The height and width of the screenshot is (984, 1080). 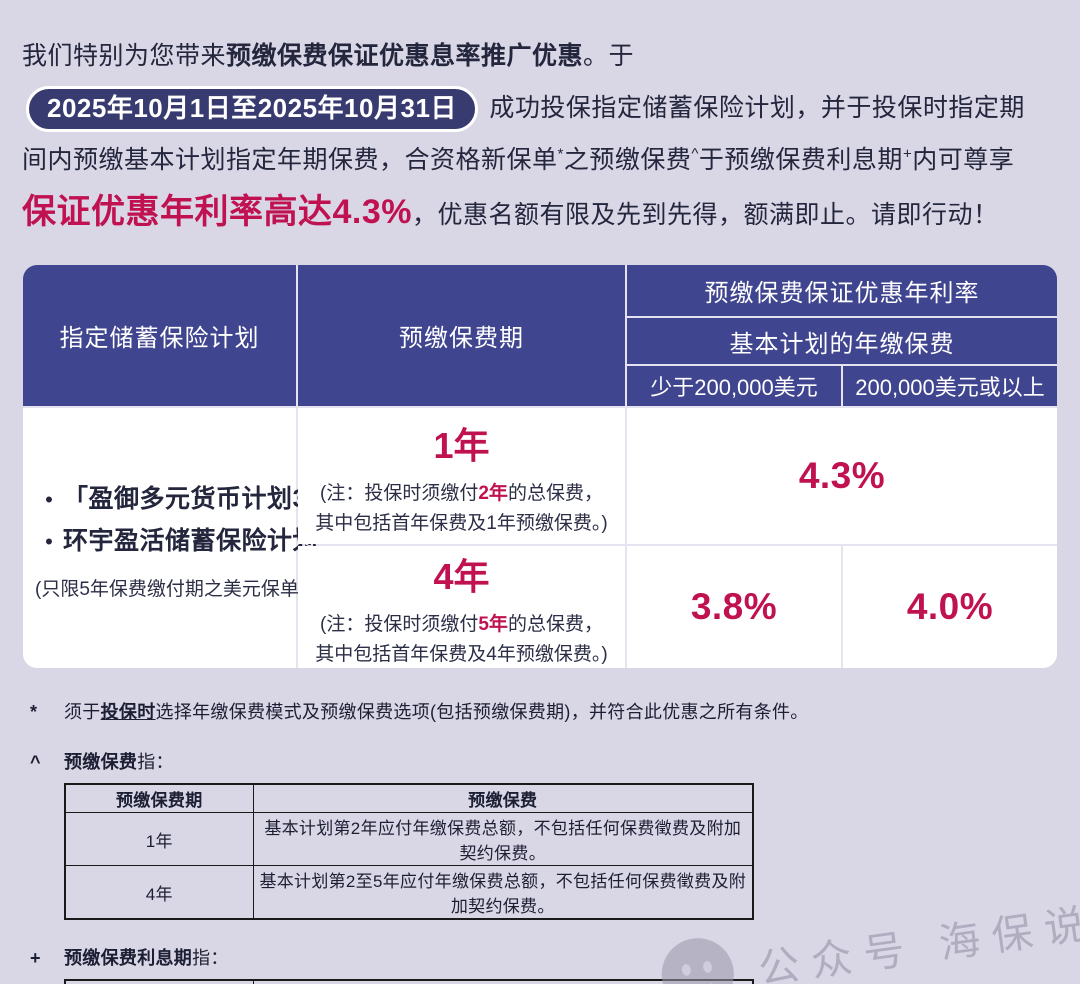 I want to click on intro-text: 我们特别为您带来, so click(x=124, y=56).